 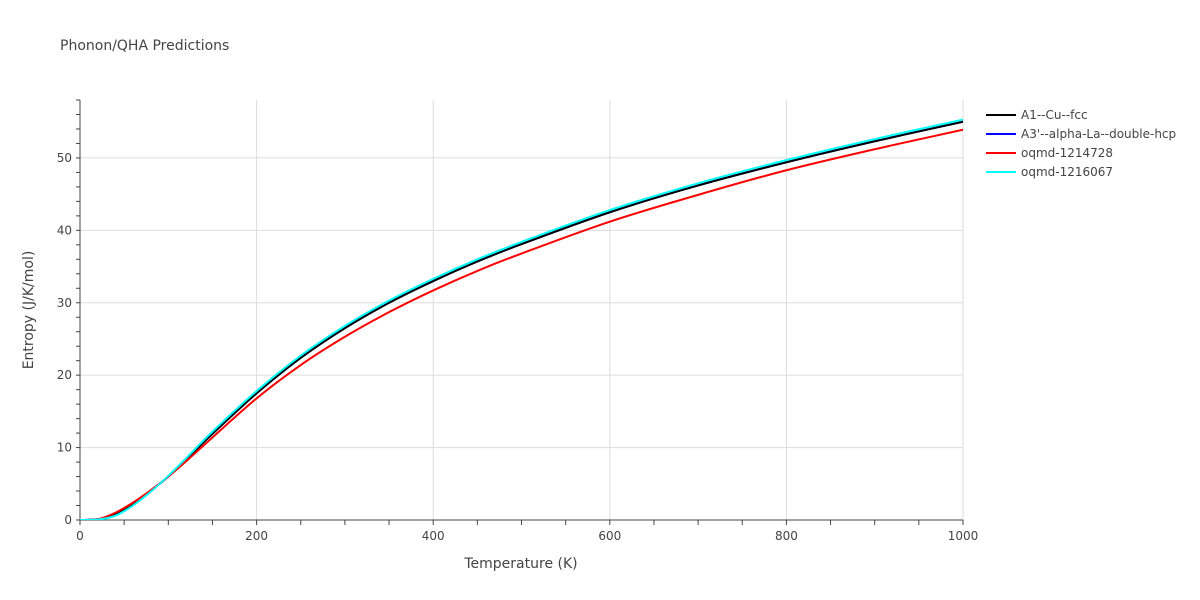 I want to click on legend-label: oqmd-1216067, so click(x=1067, y=172).